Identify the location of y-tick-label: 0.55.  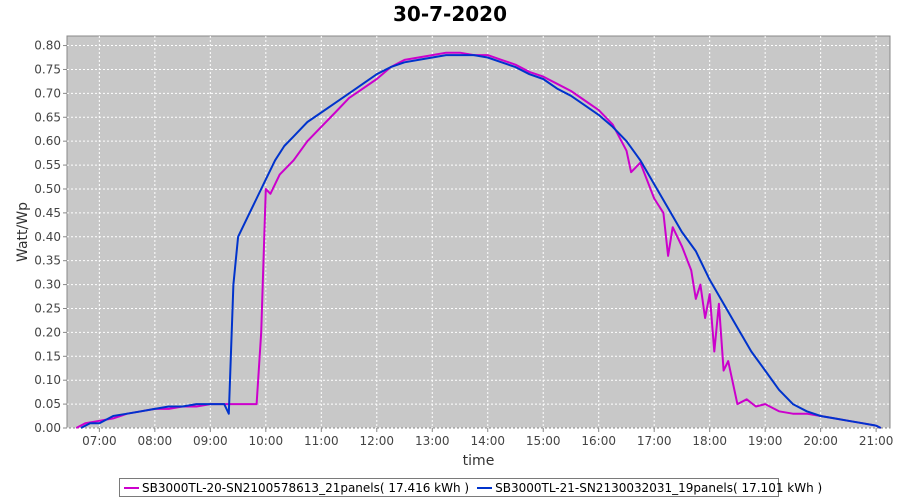
(47, 165).